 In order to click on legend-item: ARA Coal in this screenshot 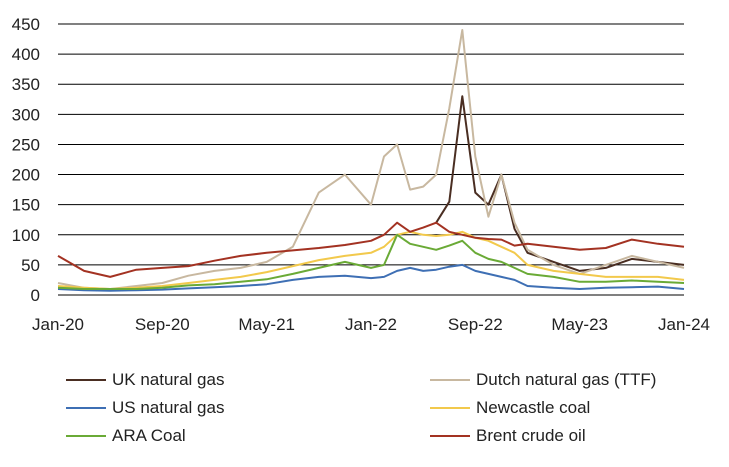, I will do `click(126, 436)`.